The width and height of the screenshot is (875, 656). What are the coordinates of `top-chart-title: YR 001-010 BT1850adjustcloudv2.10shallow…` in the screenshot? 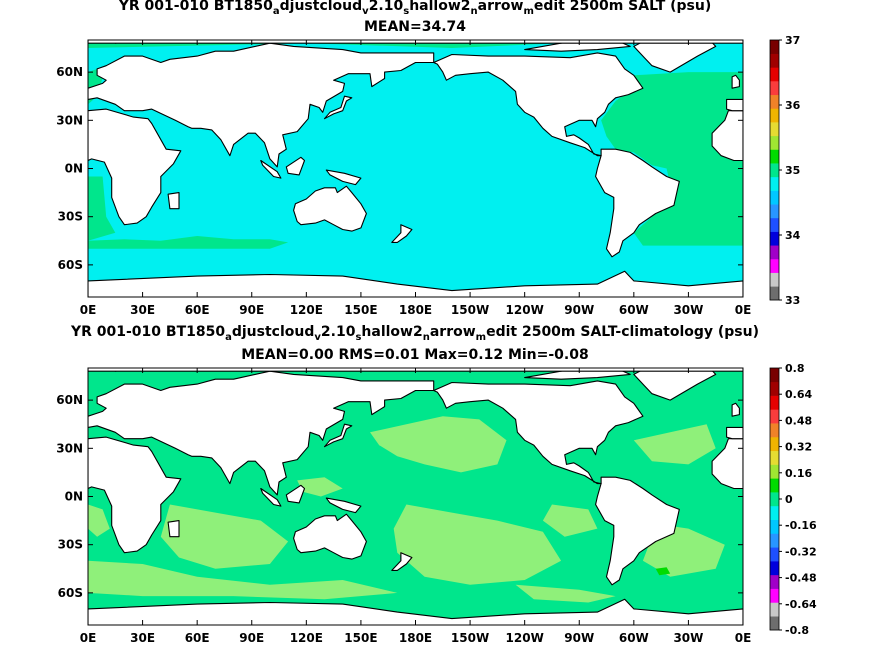 It's located at (415, 8).